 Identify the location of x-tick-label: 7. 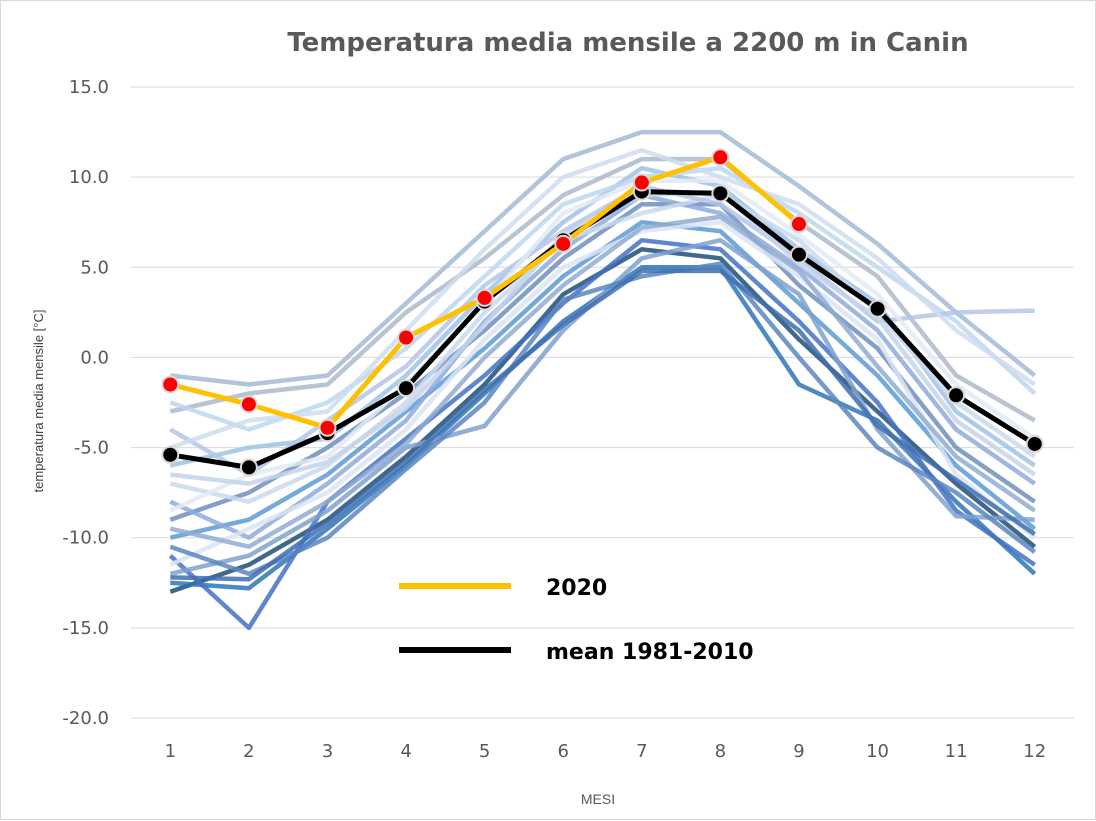
(641, 751).